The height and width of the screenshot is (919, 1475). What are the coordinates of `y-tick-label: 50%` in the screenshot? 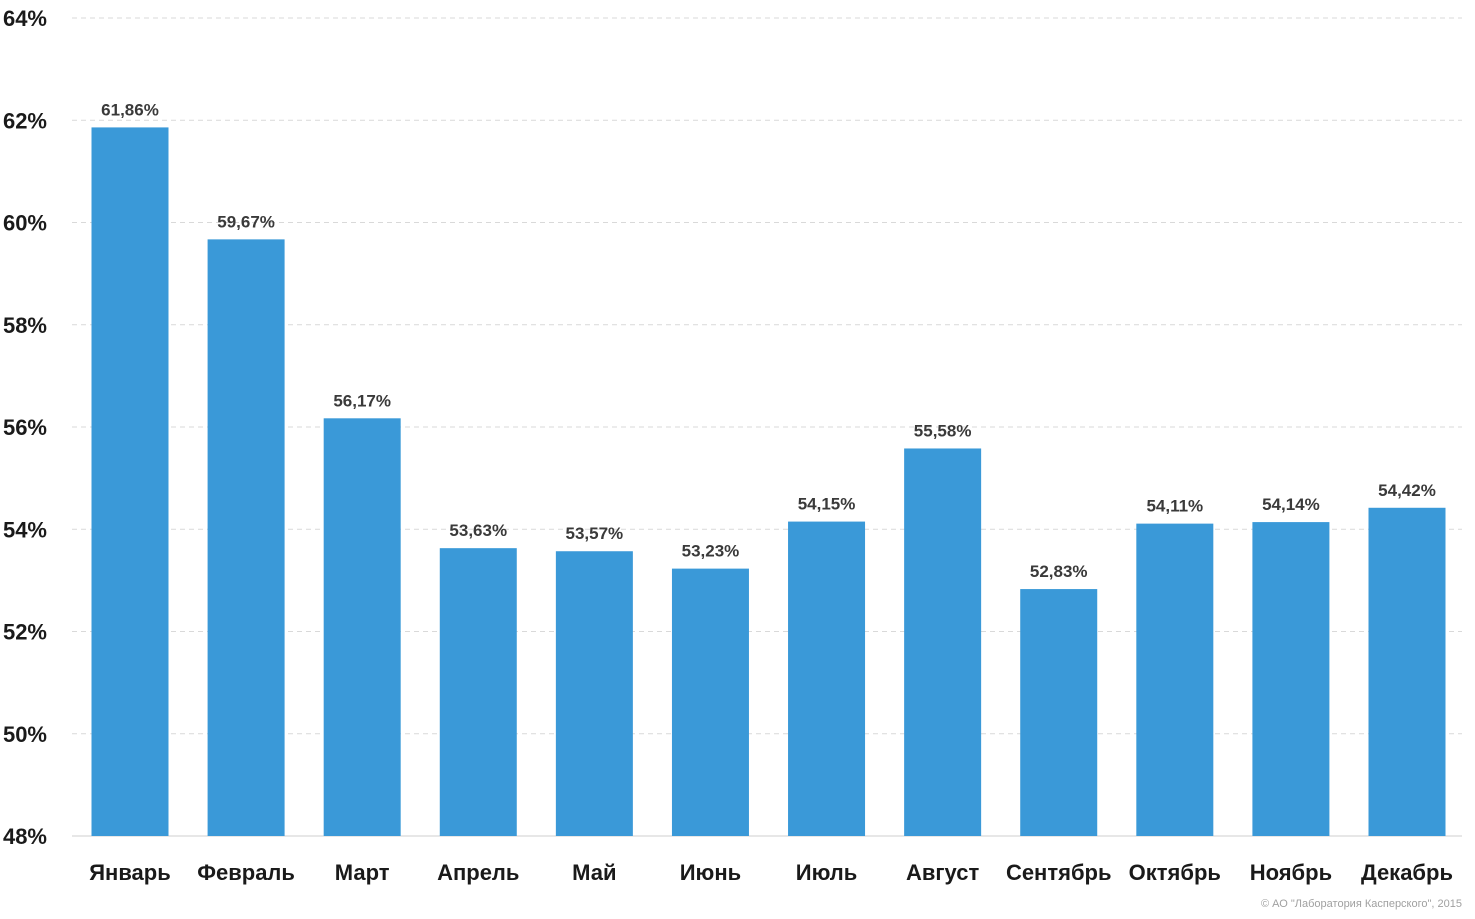 It's located at (25, 734).